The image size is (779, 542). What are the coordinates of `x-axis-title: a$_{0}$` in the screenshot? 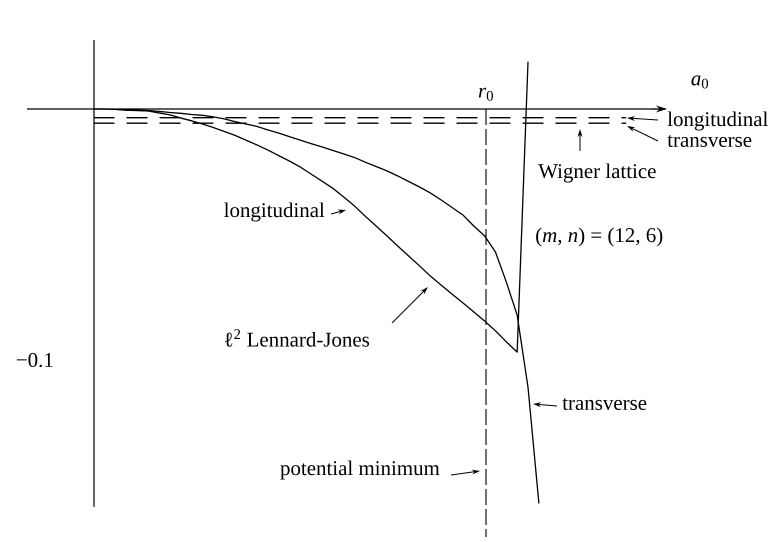 It's located at (699, 82).